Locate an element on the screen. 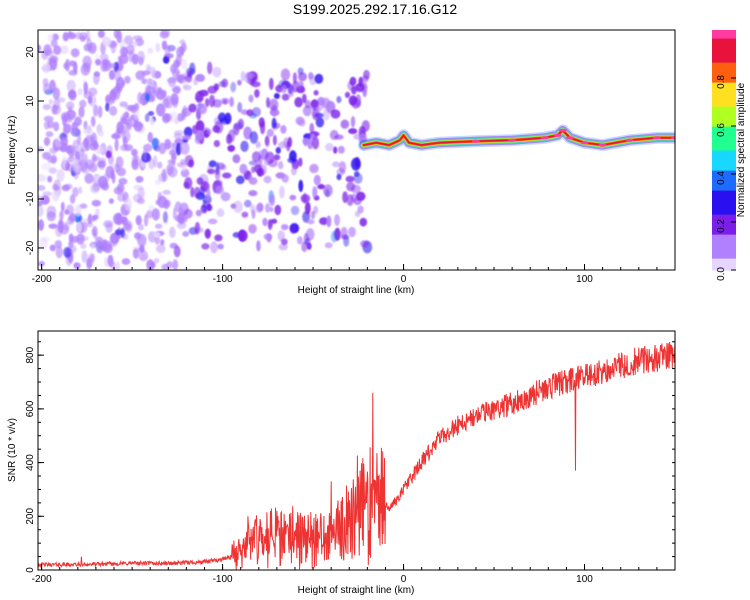  spectrogram-x-ticks: -200 -100 0 100 is located at coordinates (354, 274).